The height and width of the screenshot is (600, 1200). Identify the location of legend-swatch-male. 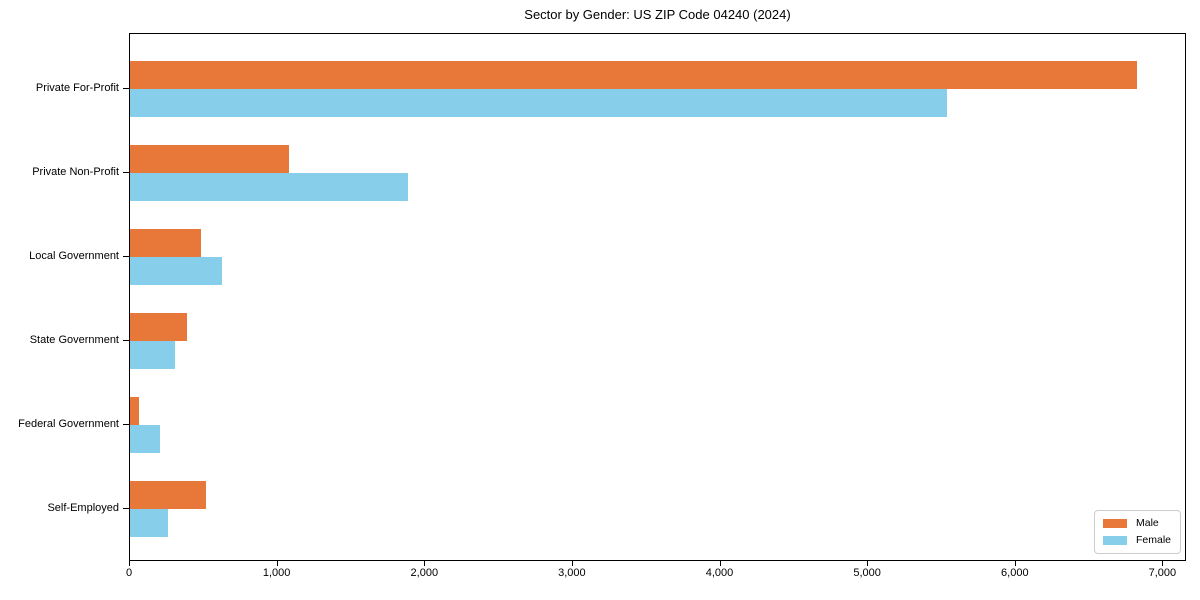
(1114, 523).